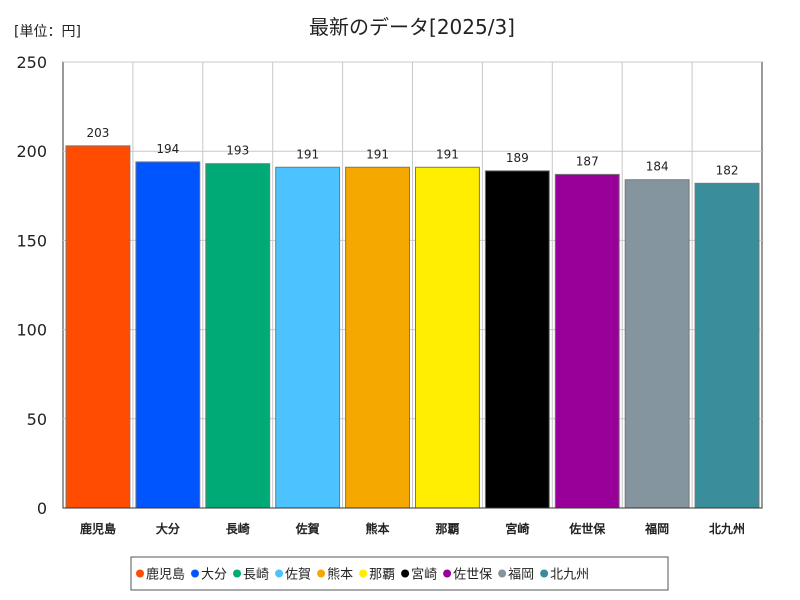 This screenshot has height=600, width=800. Describe the element at coordinates (298, 575) in the screenshot. I see `legend-label: 佐賀` at that location.